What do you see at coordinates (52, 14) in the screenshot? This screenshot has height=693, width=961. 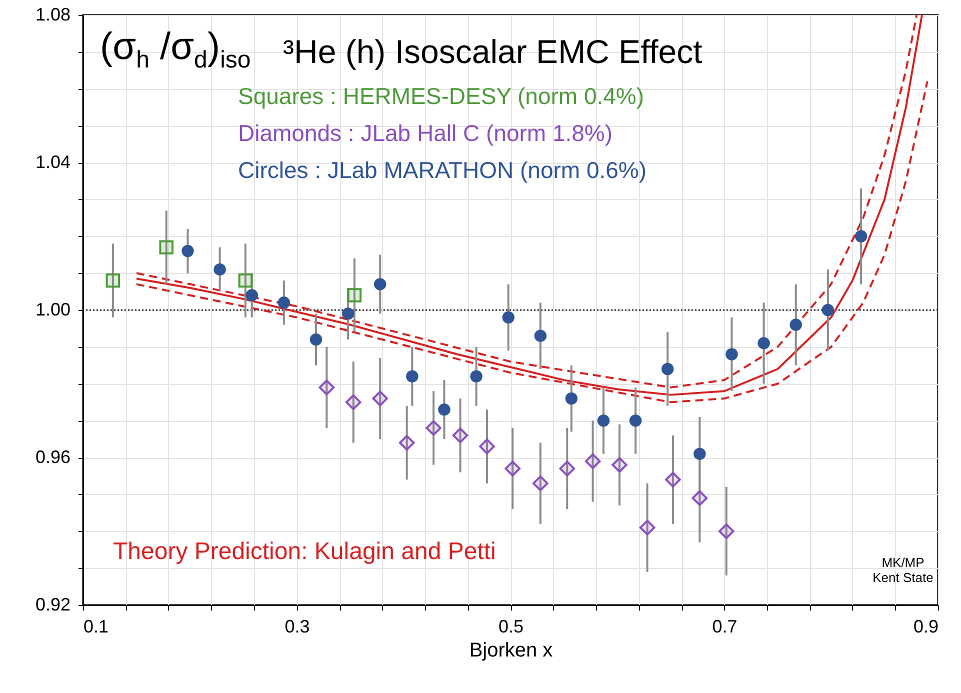 I see `y-tick-label: 1.08` at bounding box center [52, 14].